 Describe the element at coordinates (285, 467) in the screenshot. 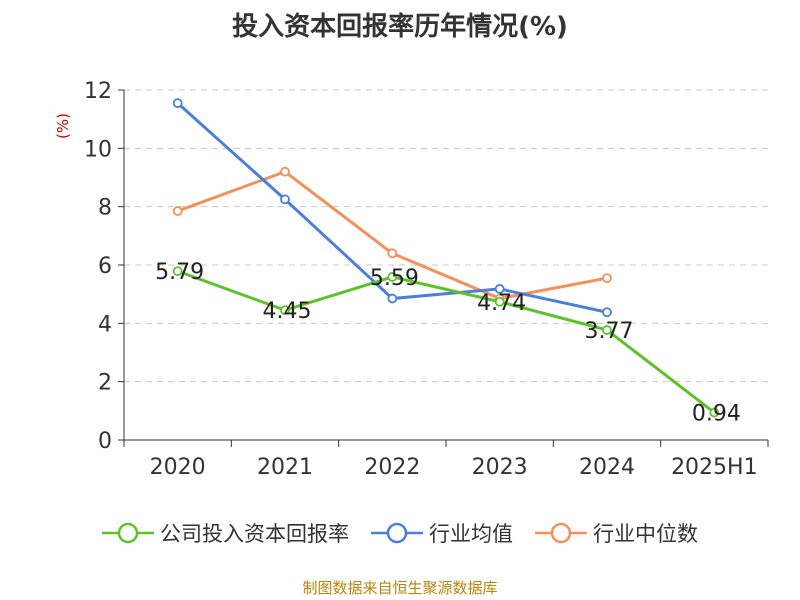

I see `x-tick-label: 2021` at that location.